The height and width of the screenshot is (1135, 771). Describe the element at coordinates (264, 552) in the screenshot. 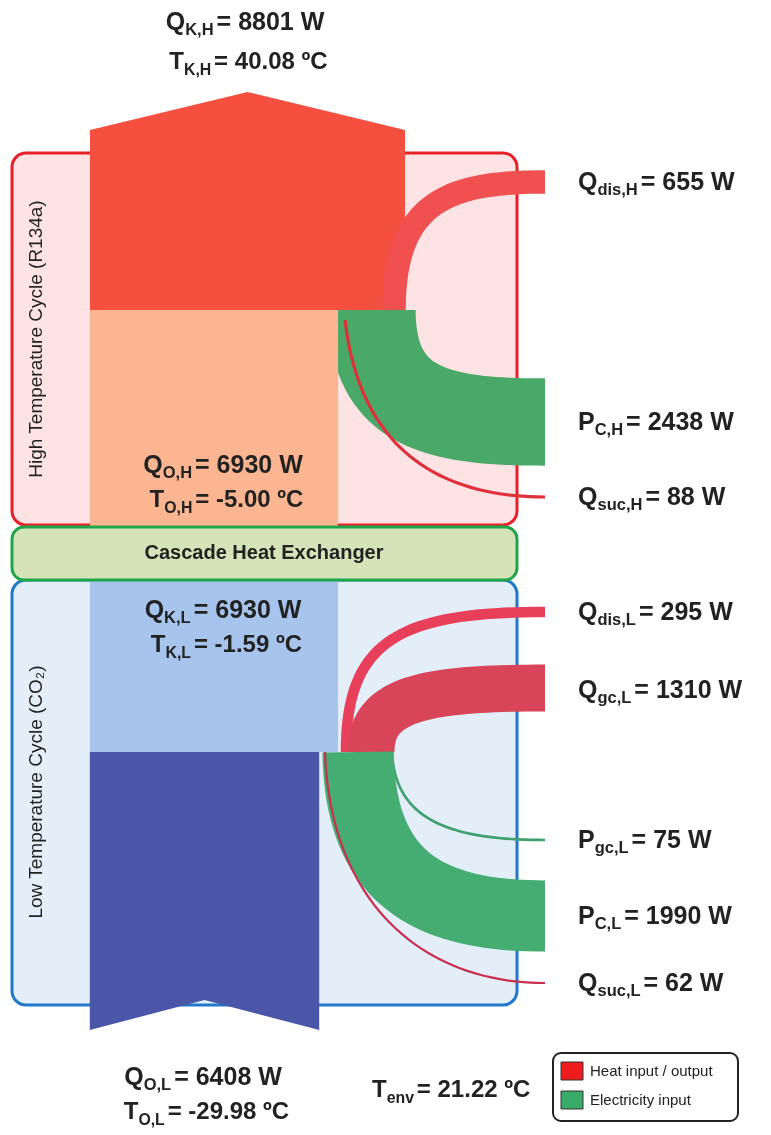

I see `text: Cascade Heat Exchanger` at that location.